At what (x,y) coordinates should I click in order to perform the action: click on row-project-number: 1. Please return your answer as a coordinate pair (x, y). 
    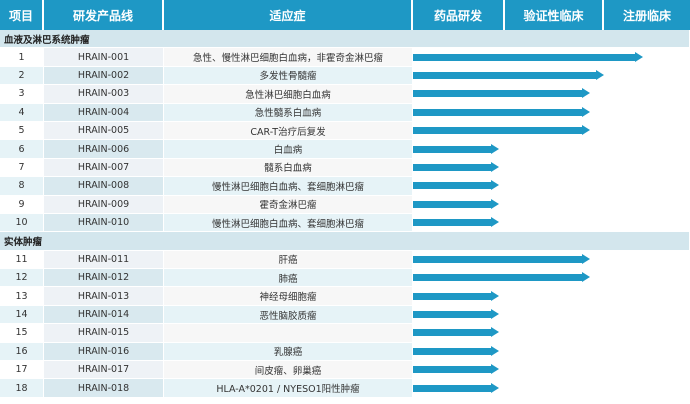
    Looking at the image, I should click on (22, 57).